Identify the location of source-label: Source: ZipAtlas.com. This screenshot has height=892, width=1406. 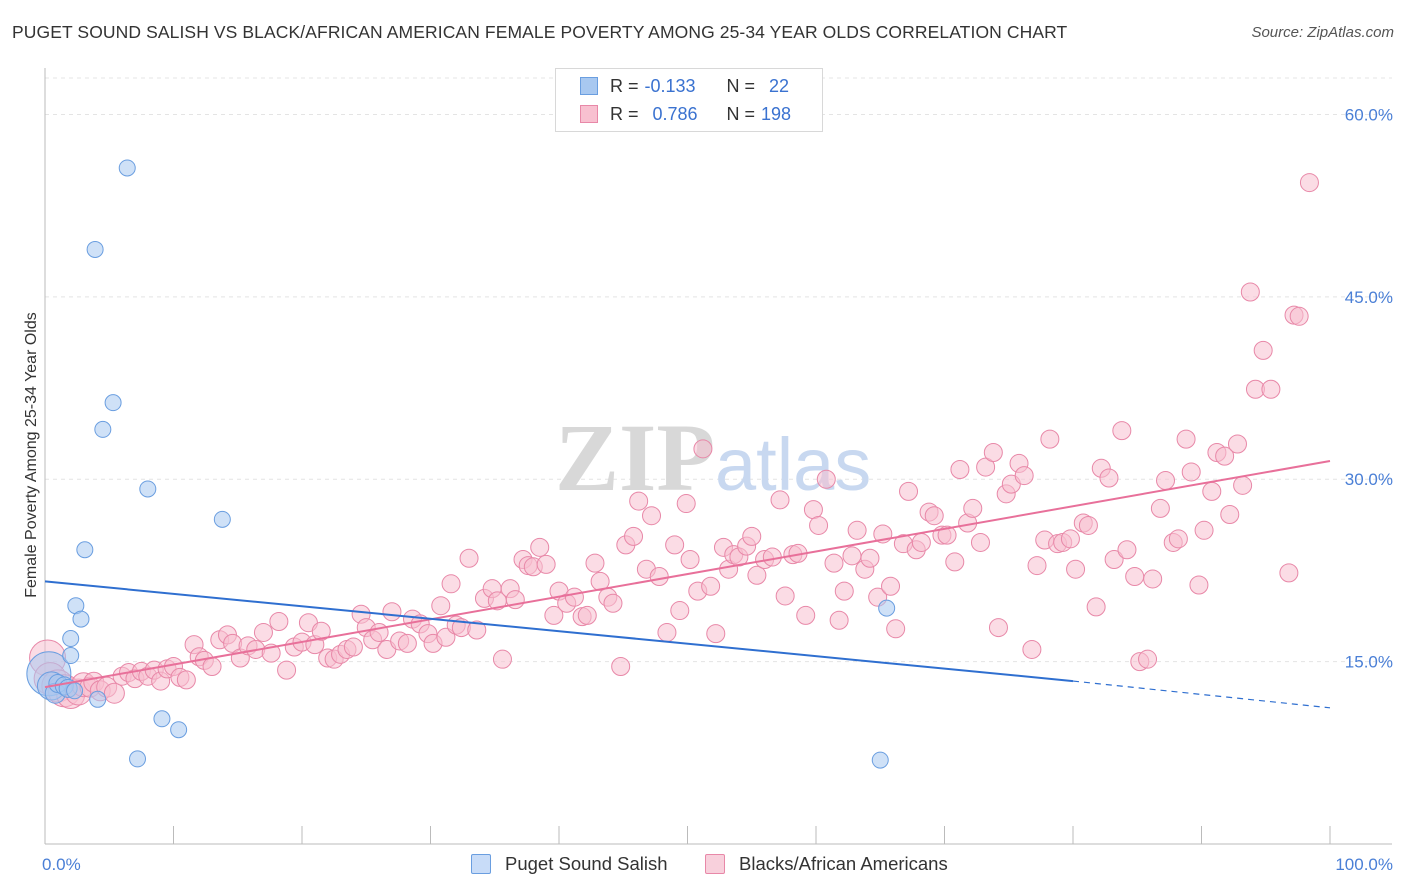
(1322, 32).